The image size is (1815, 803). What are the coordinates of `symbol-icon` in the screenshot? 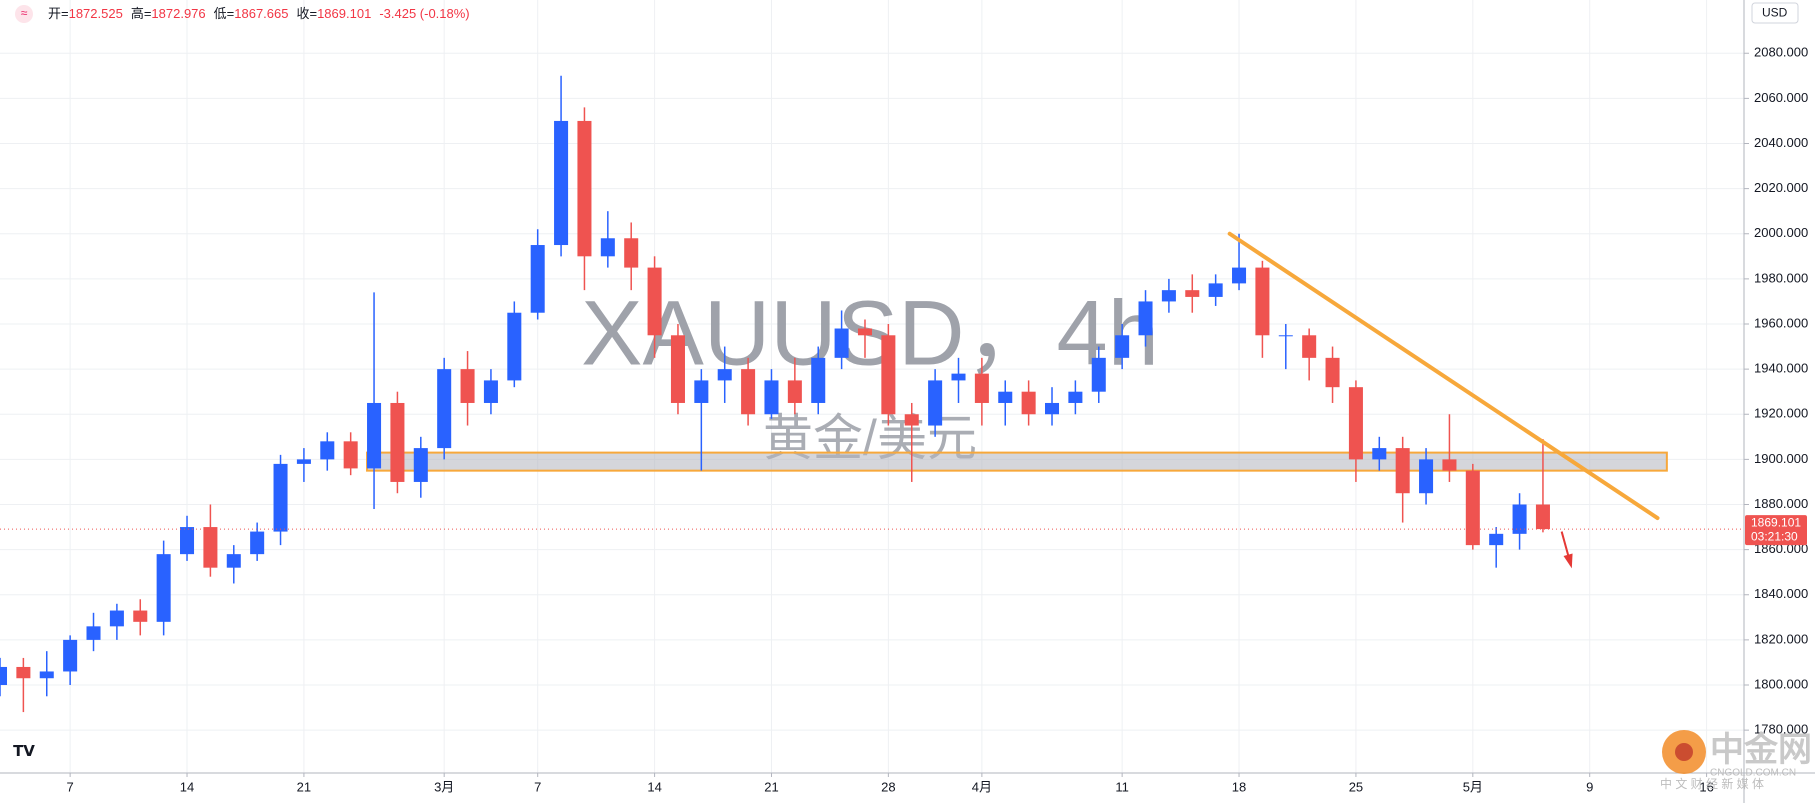 It's located at (24, 14).